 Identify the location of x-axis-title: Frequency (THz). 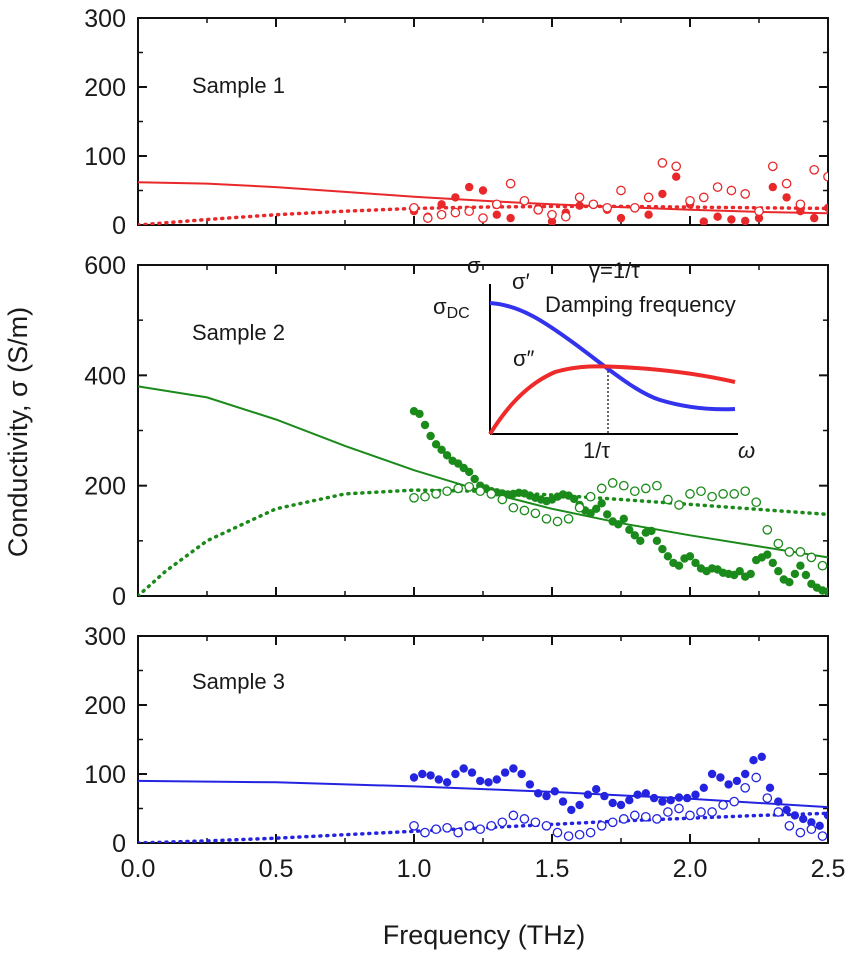
(484, 935).